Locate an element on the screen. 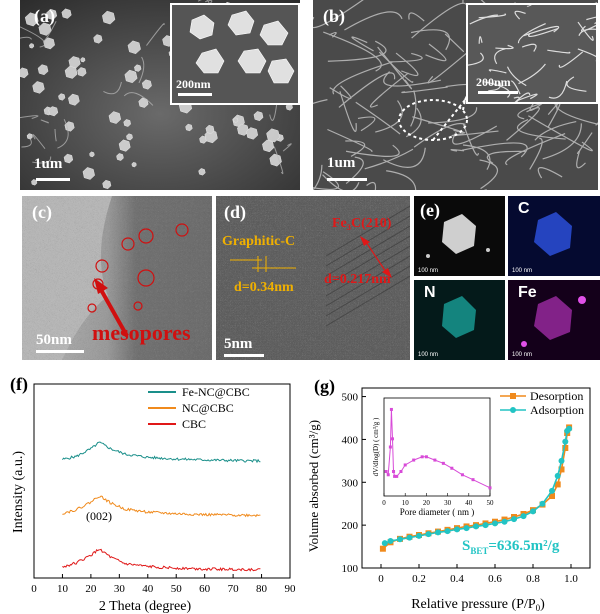 This screenshot has height=614, width=600. eds-tile-scale-2: 100 nm is located at coordinates (522, 271).